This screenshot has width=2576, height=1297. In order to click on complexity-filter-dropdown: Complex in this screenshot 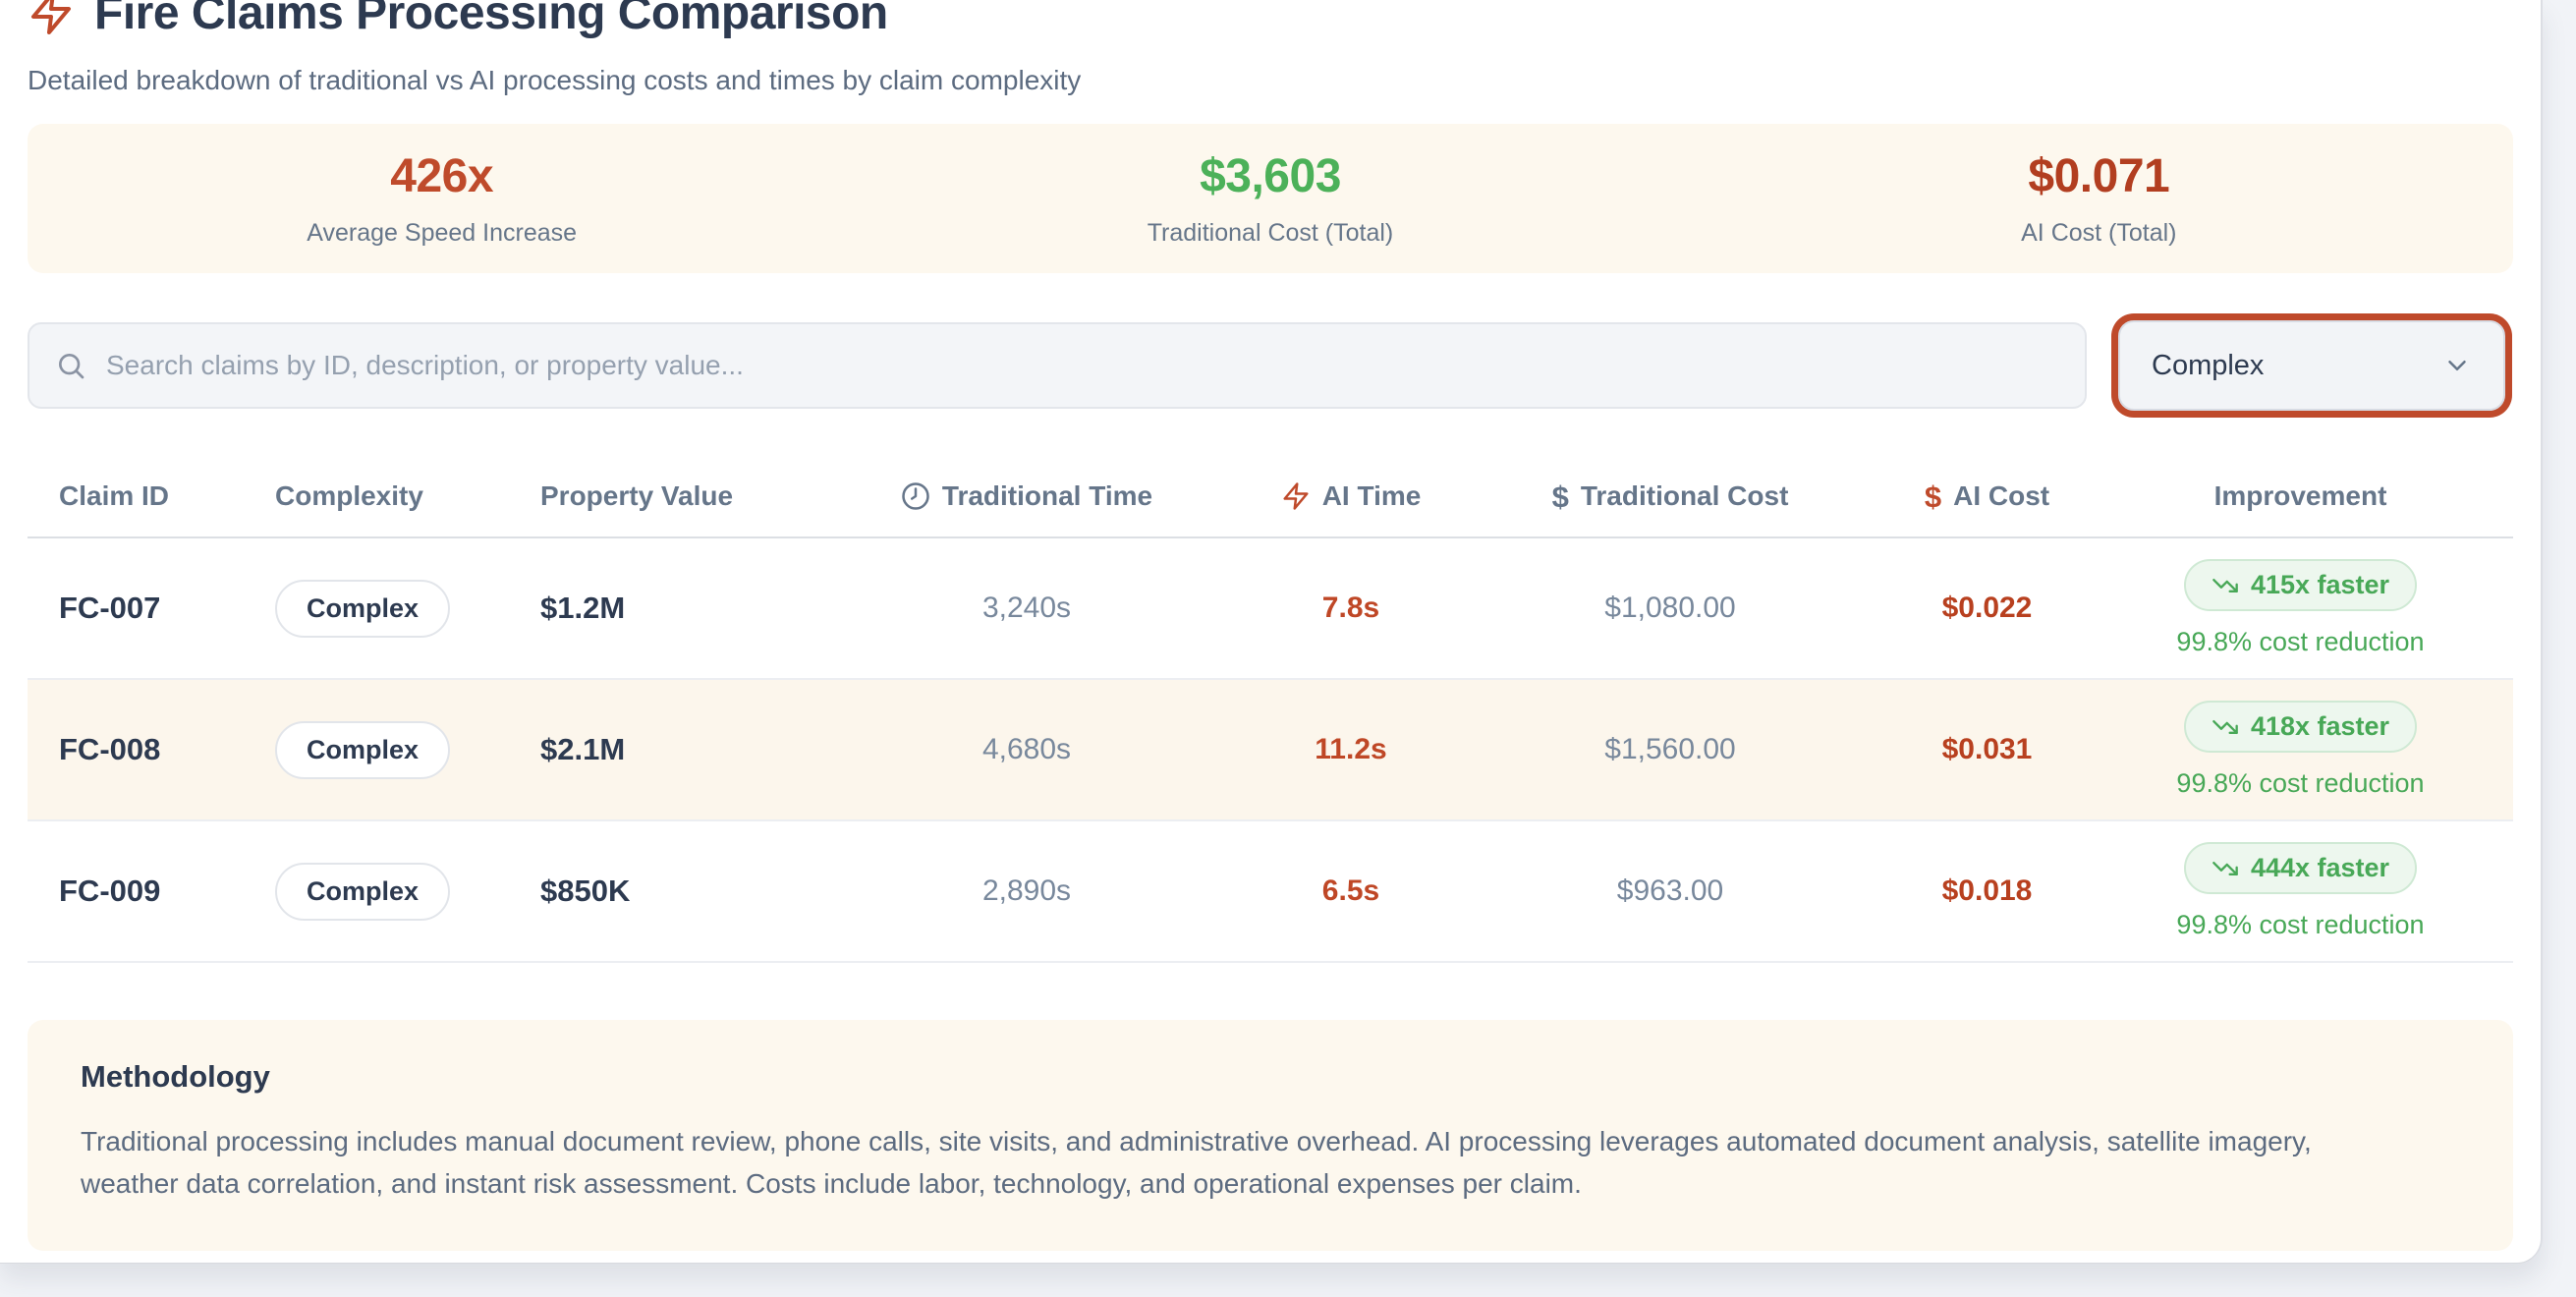, I will do `click(2311, 365)`.